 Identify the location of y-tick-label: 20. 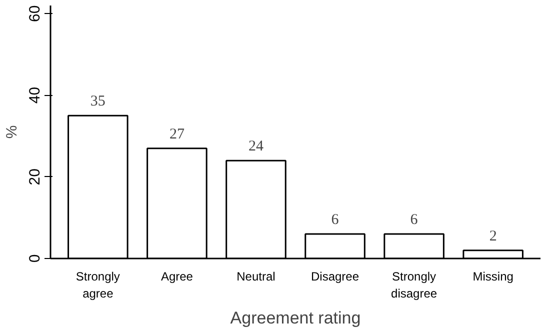
(35, 177).